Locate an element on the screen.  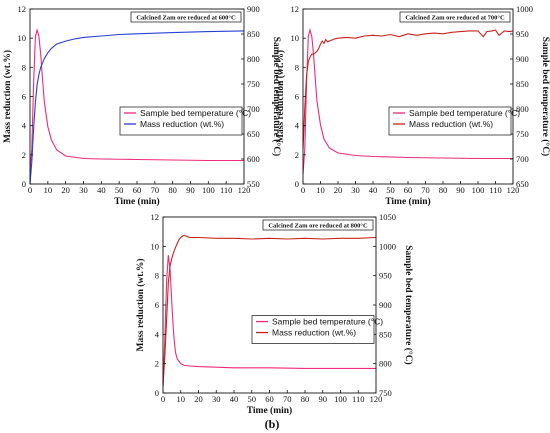
y2-tick-label: 600 is located at coordinates (253, 159).